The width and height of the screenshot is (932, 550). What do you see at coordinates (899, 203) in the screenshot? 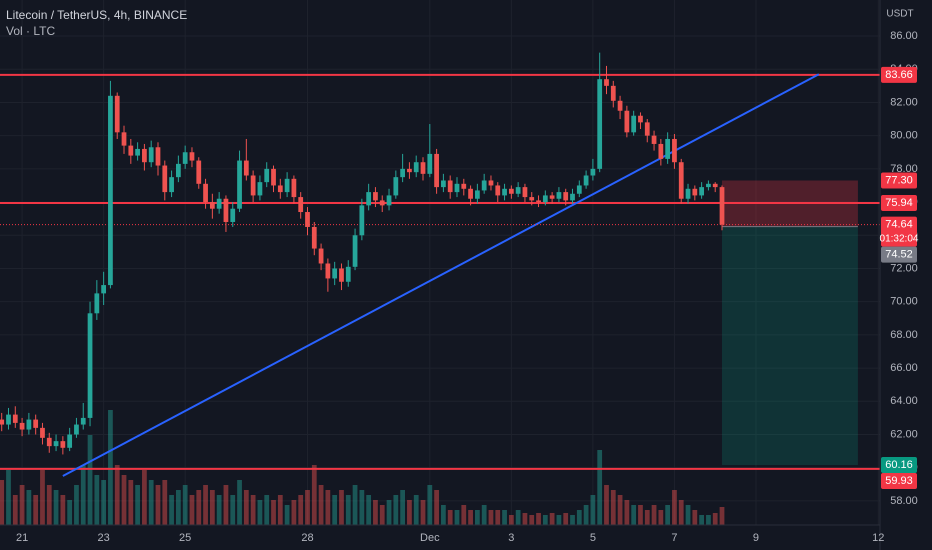
I see `price-label: 75.94` at bounding box center [899, 203].